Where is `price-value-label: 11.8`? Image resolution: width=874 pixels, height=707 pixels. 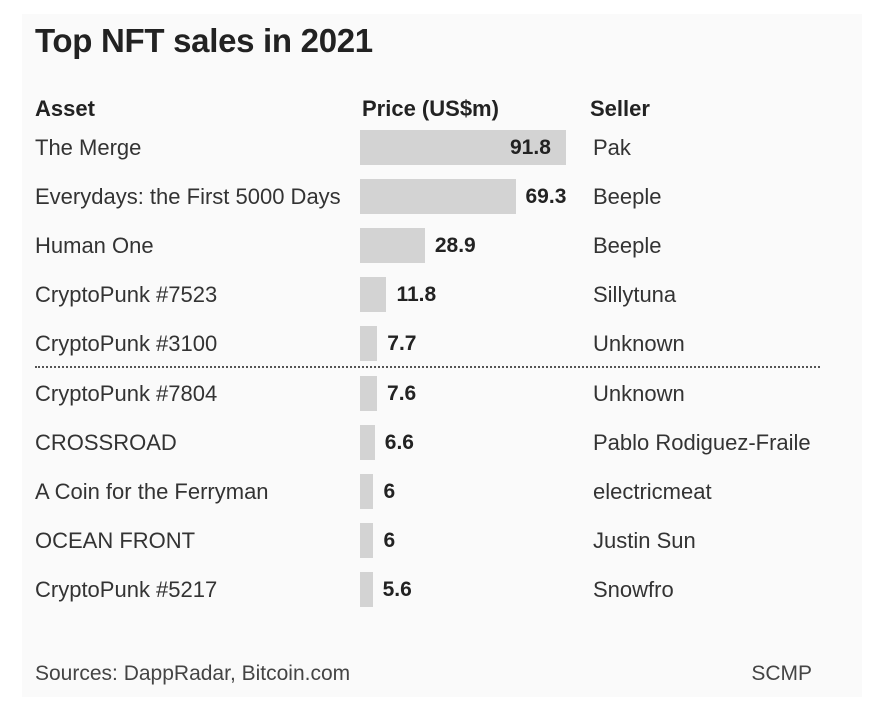
price-value-label: 11.8 is located at coordinates (416, 295).